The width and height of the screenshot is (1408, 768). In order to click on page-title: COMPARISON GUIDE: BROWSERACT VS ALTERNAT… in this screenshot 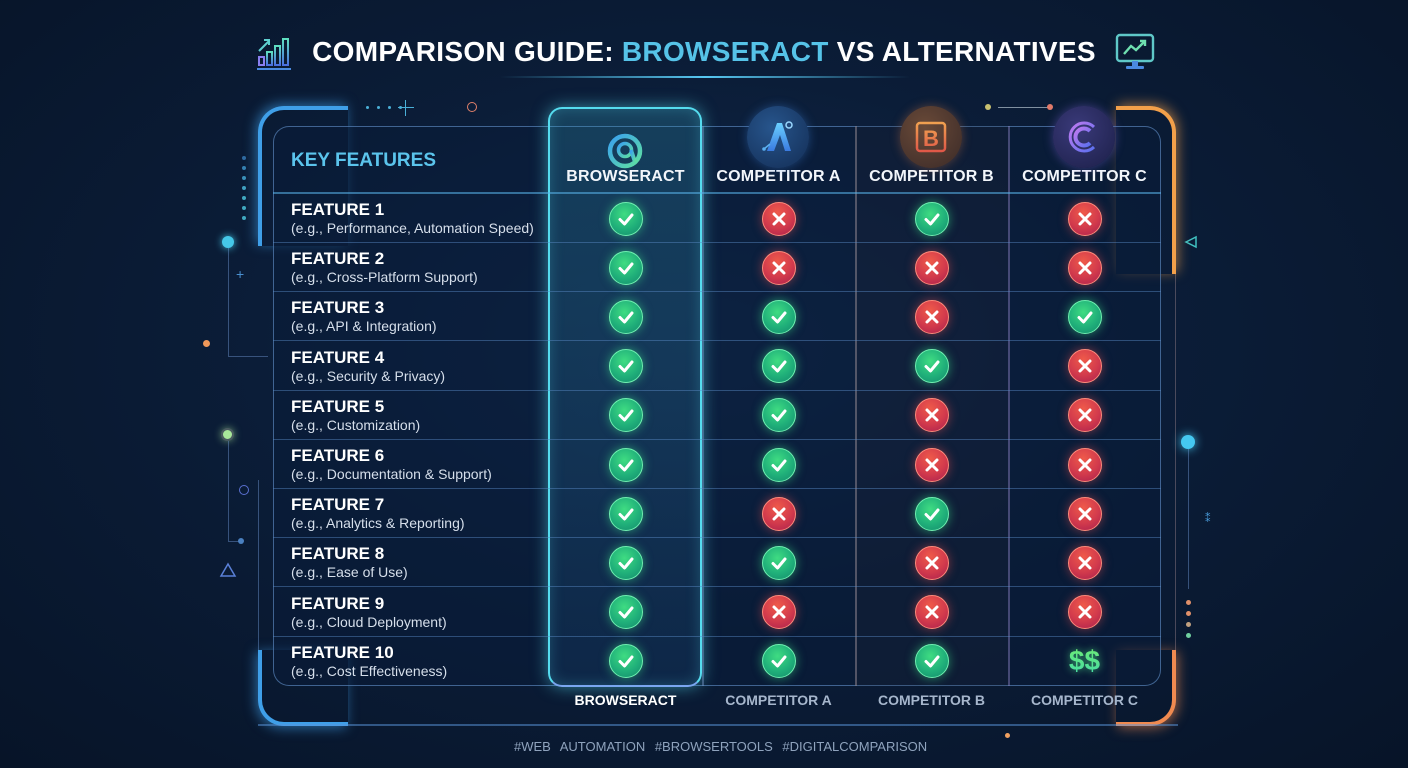, I will do `click(704, 51)`.